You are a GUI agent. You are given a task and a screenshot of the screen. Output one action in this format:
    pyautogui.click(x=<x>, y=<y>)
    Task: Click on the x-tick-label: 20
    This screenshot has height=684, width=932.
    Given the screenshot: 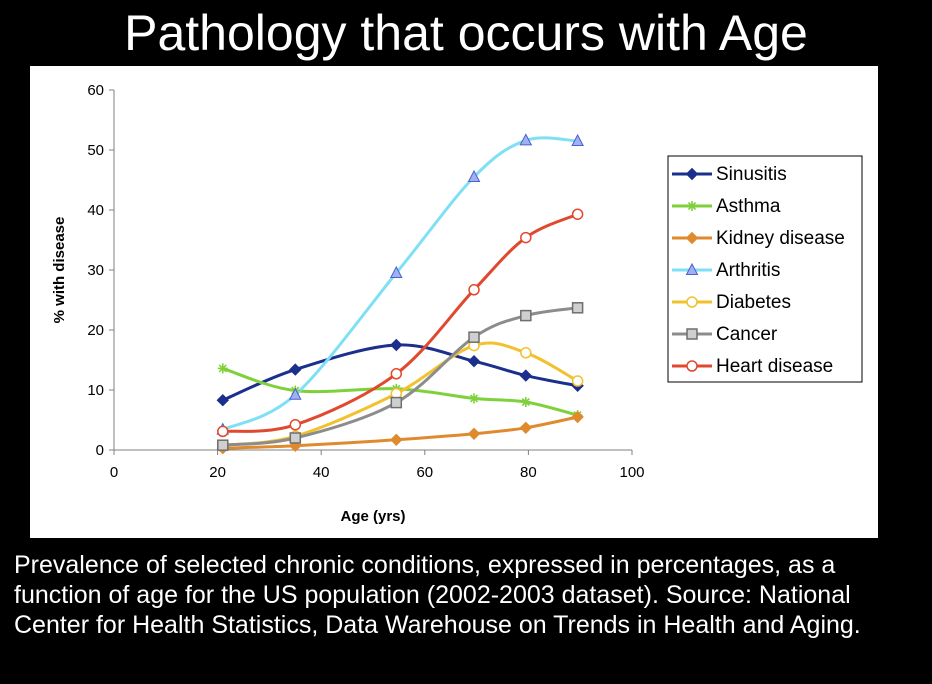 What is the action you would take?
    pyautogui.click(x=217, y=472)
    